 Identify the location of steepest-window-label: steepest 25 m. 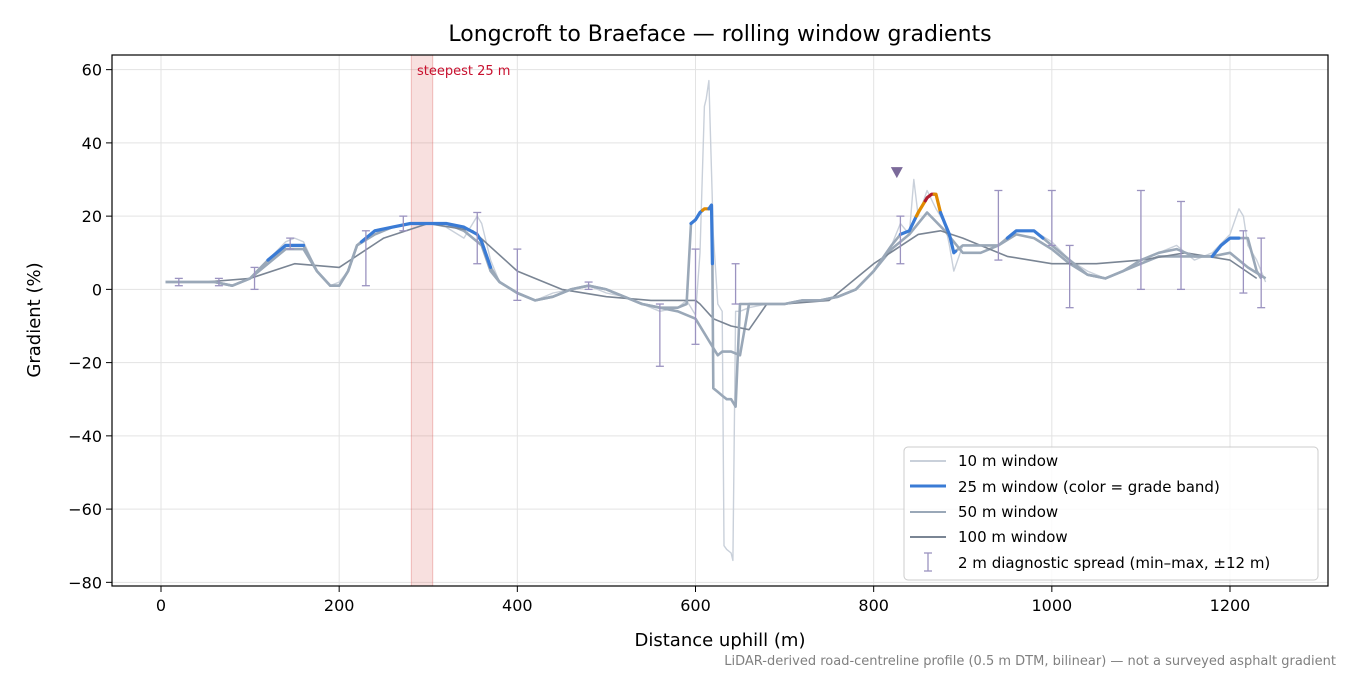
(463, 71).